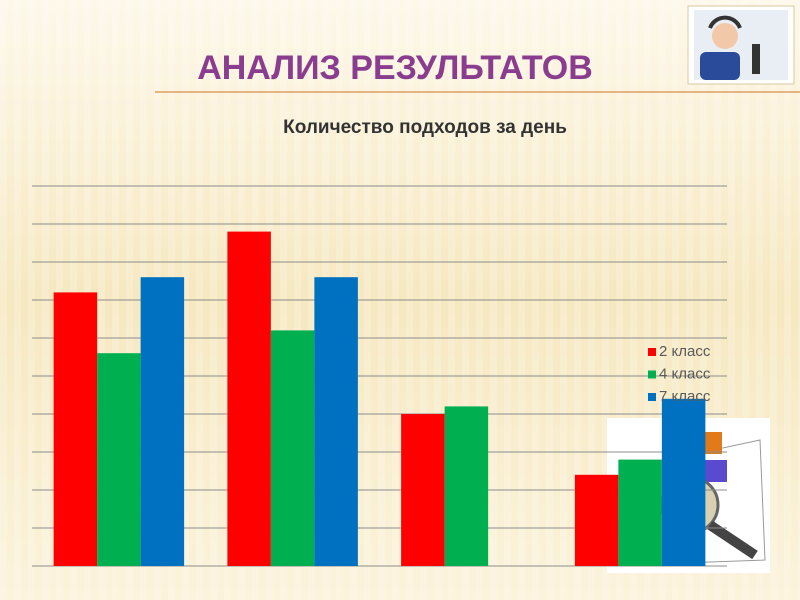 The height and width of the screenshot is (600, 800). What do you see at coordinates (741, 45) in the screenshot?
I see `photo` at bounding box center [741, 45].